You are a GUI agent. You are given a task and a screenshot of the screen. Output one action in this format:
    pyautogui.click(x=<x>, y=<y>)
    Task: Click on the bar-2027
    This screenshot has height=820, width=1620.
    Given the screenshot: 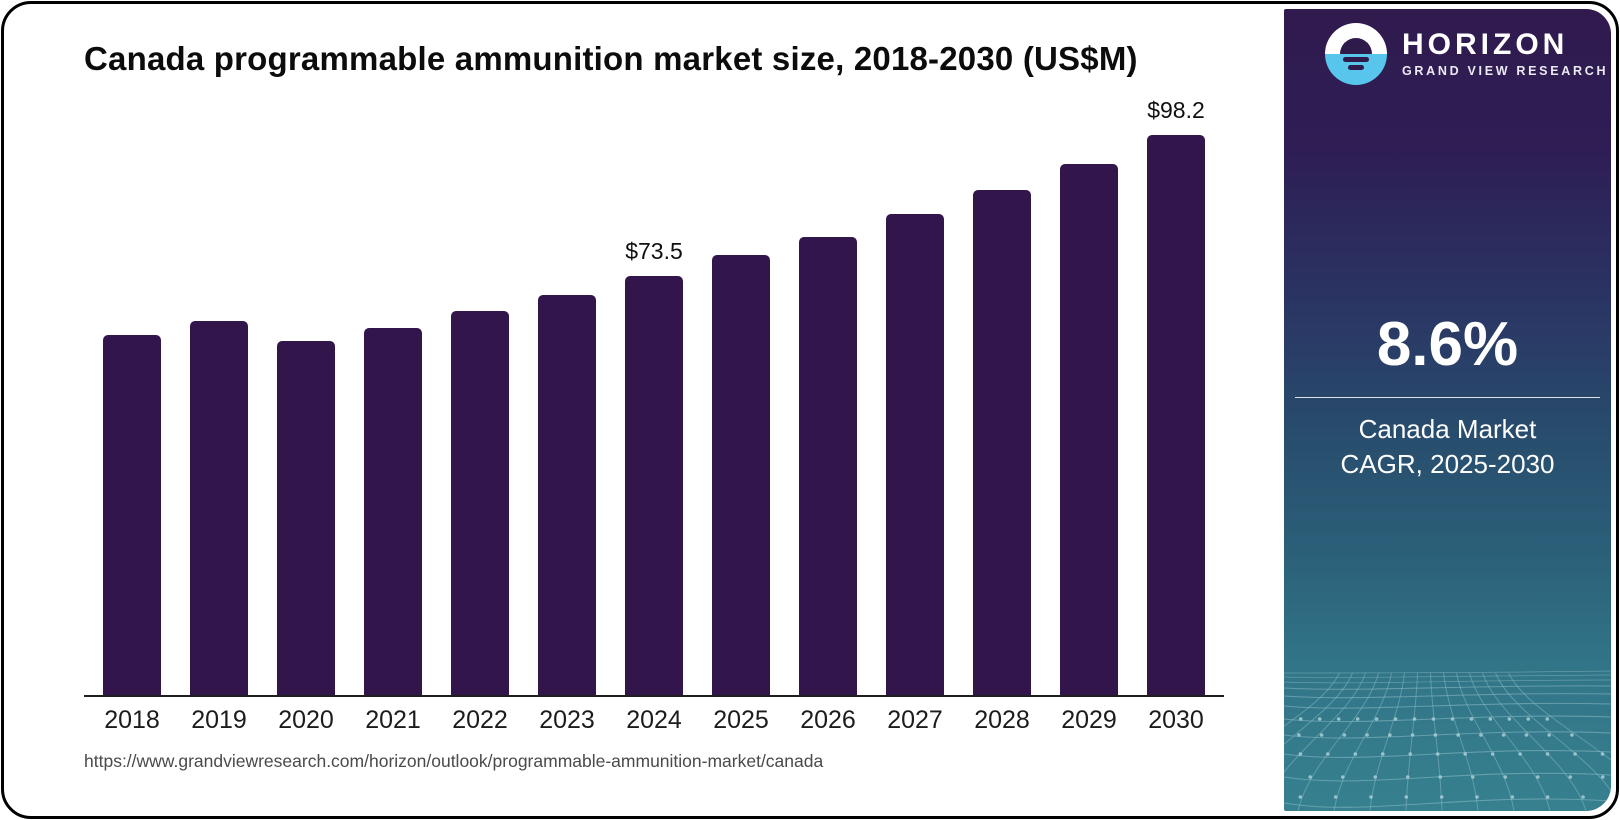 What is the action you would take?
    pyautogui.click(x=915, y=454)
    